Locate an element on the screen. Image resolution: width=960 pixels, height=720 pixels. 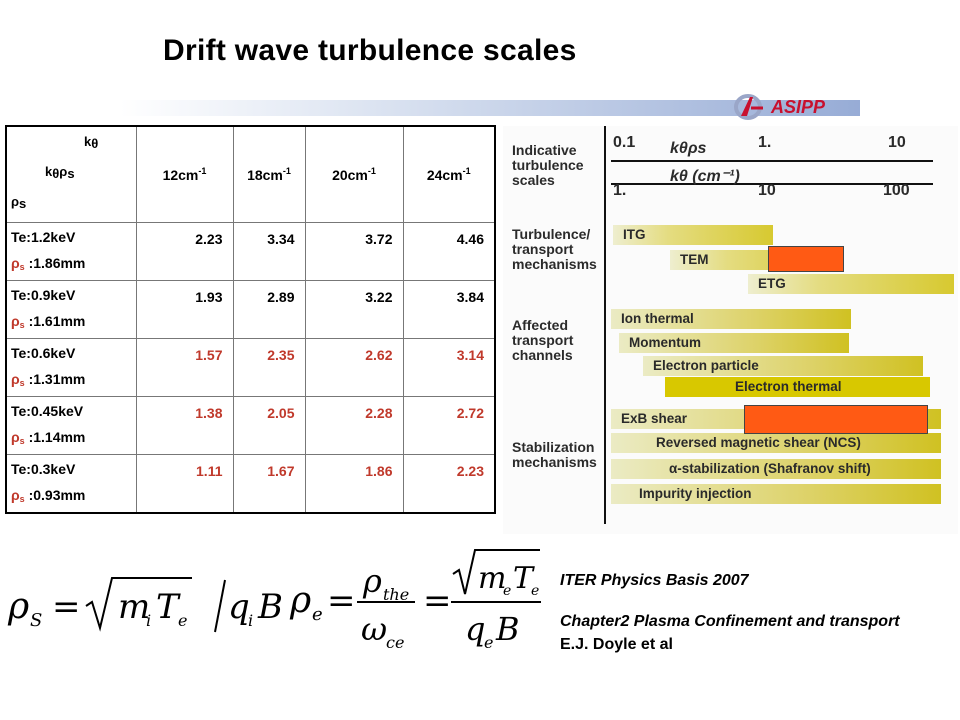
table-row: Te:0.3keV ρs :0.93mm 1.11 1.67 1.86 2.23 is located at coordinates (250, 483).